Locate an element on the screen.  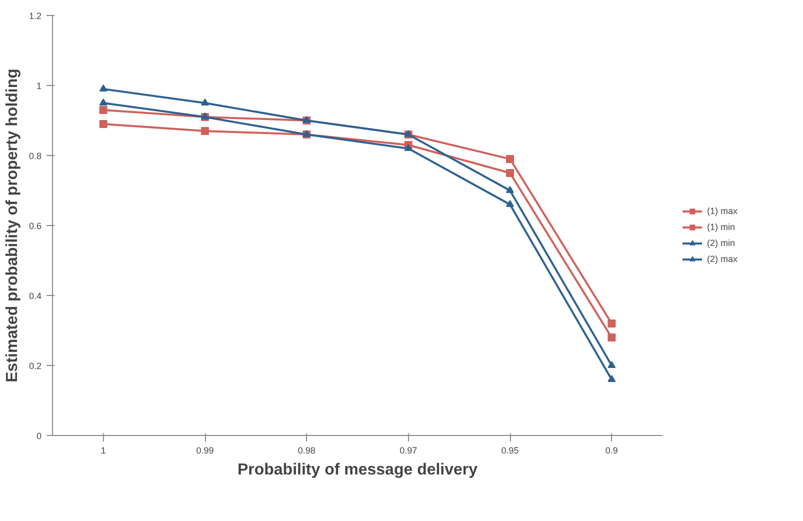
legend-label: (2) max is located at coordinates (722, 259).